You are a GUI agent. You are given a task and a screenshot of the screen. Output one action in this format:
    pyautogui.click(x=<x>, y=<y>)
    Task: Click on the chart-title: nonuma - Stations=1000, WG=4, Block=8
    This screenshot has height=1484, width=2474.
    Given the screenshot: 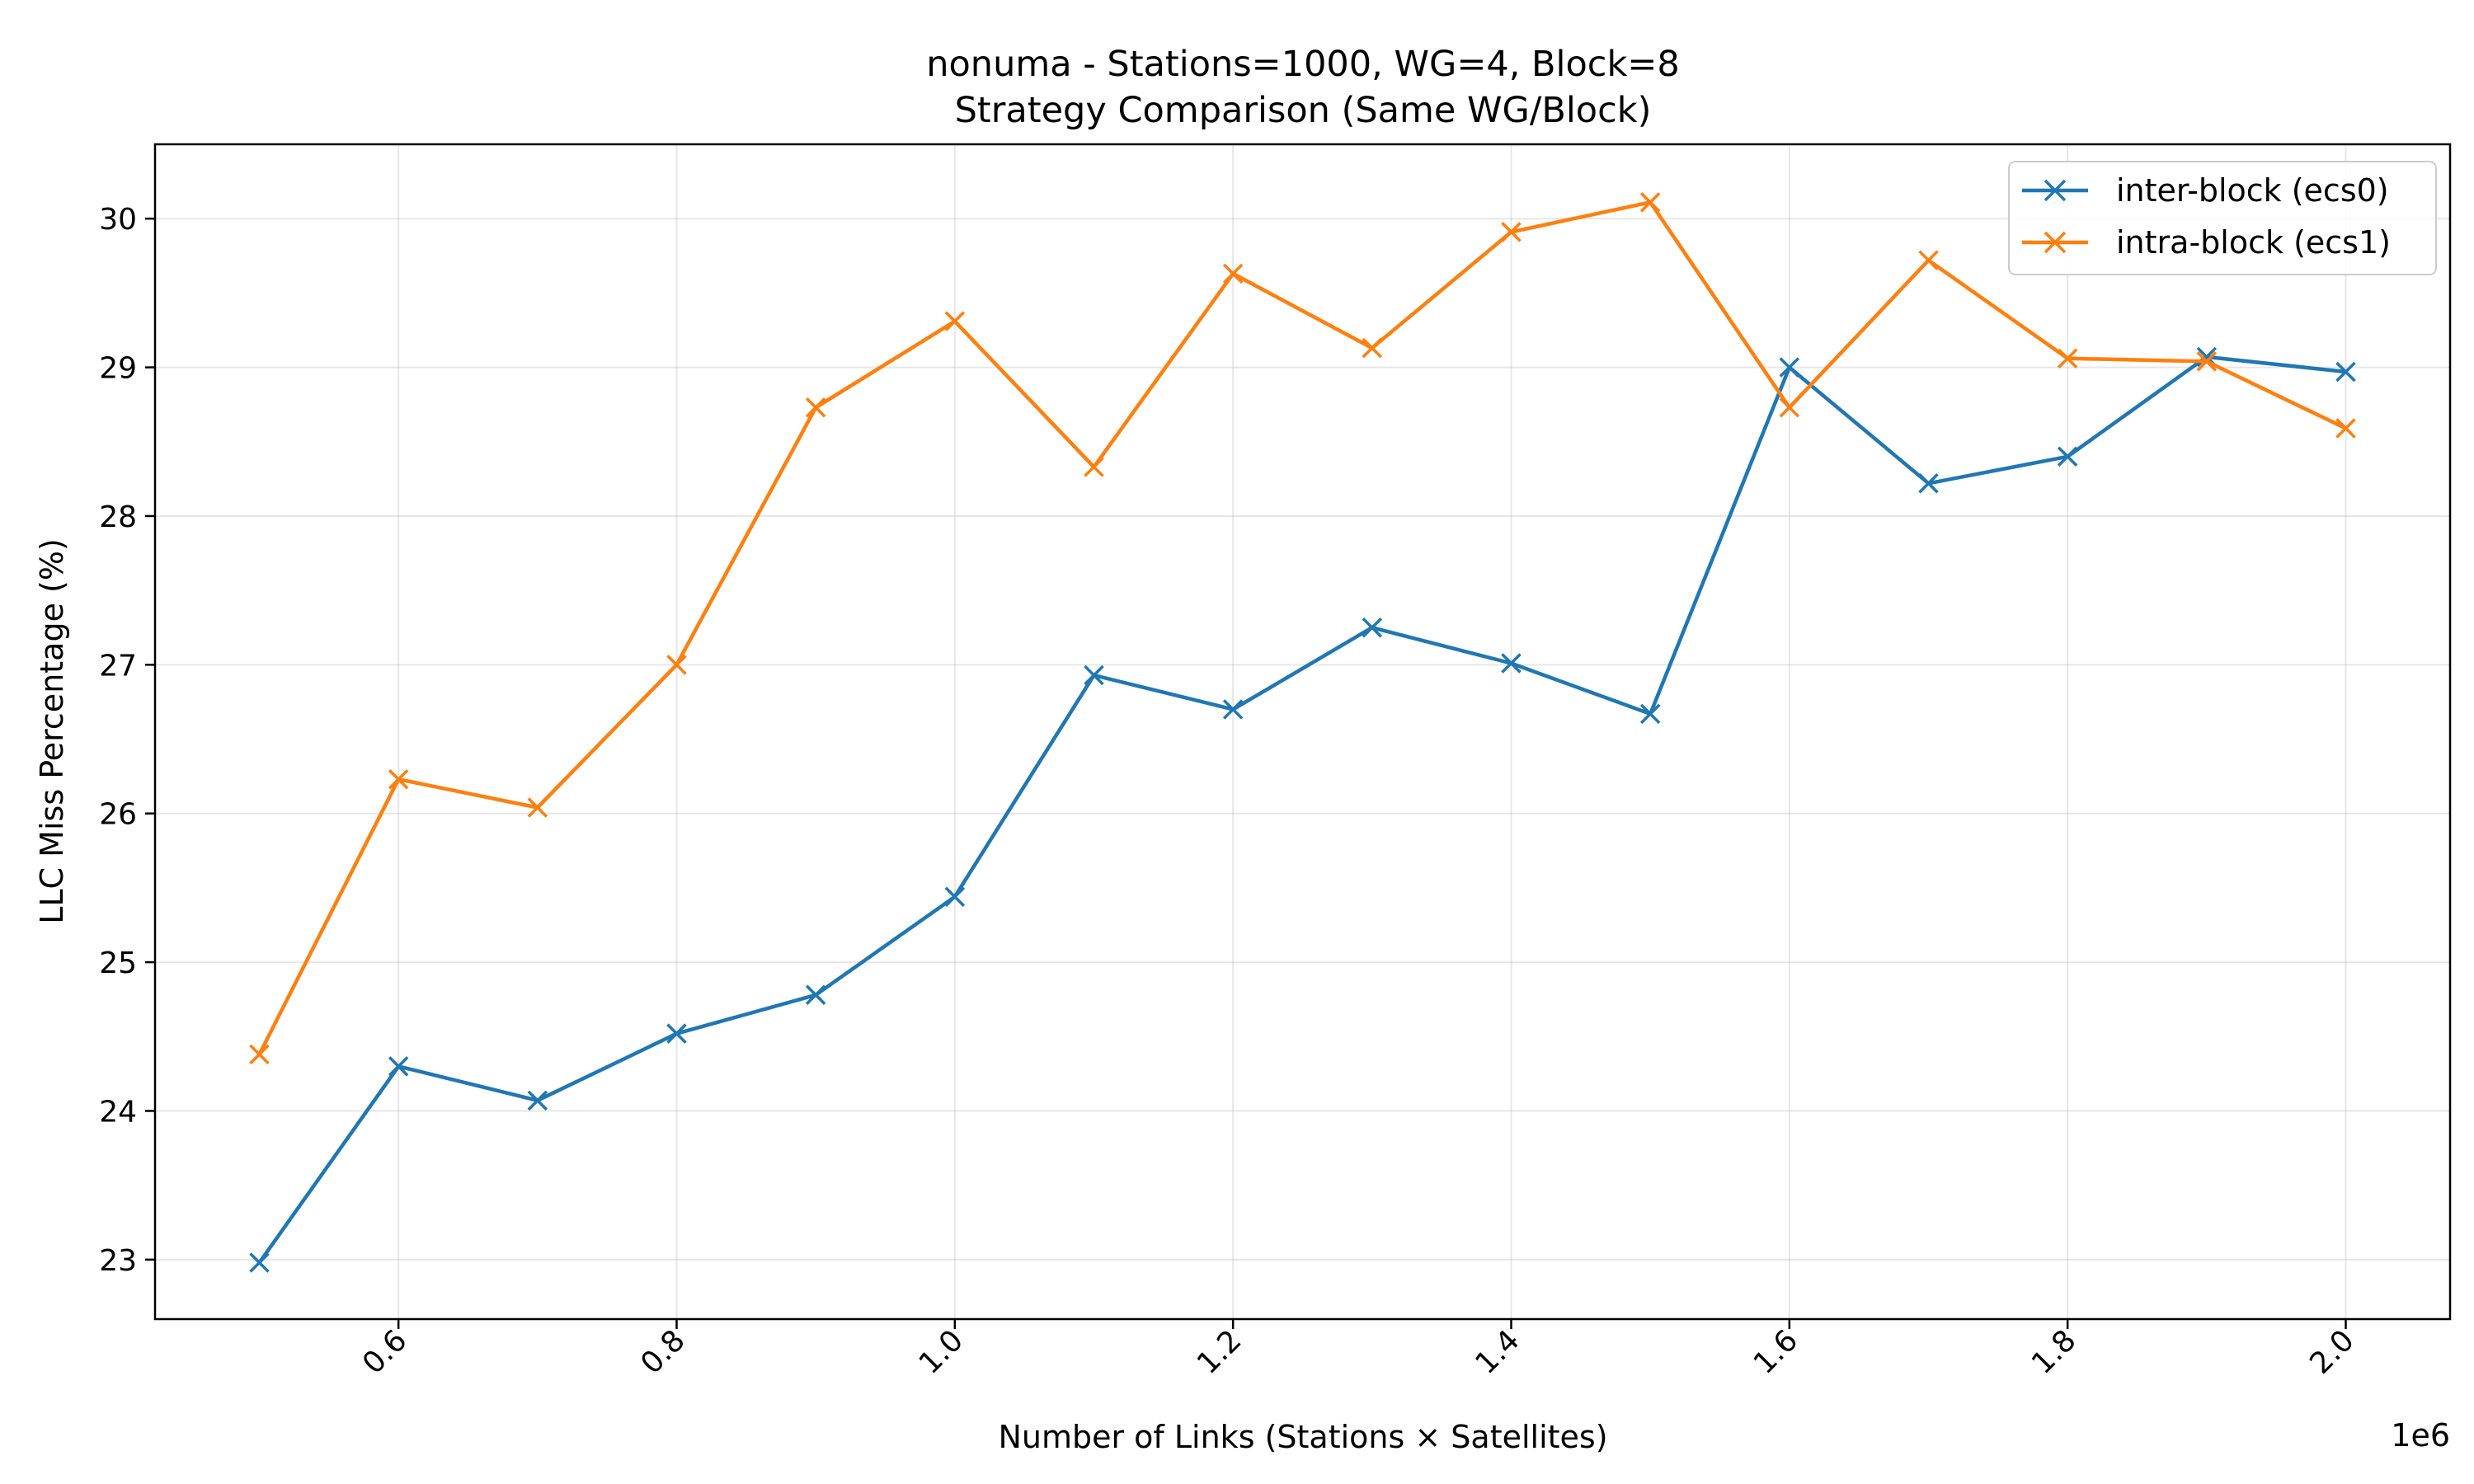 What is the action you would take?
    pyautogui.click(x=1302, y=64)
    